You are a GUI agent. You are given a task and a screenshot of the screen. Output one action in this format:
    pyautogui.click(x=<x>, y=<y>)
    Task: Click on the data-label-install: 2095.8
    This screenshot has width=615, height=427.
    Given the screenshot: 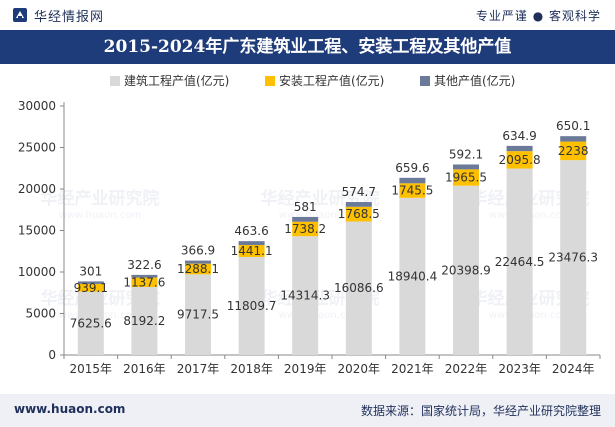 What is the action you would take?
    pyautogui.click(x=520, y=160)
    